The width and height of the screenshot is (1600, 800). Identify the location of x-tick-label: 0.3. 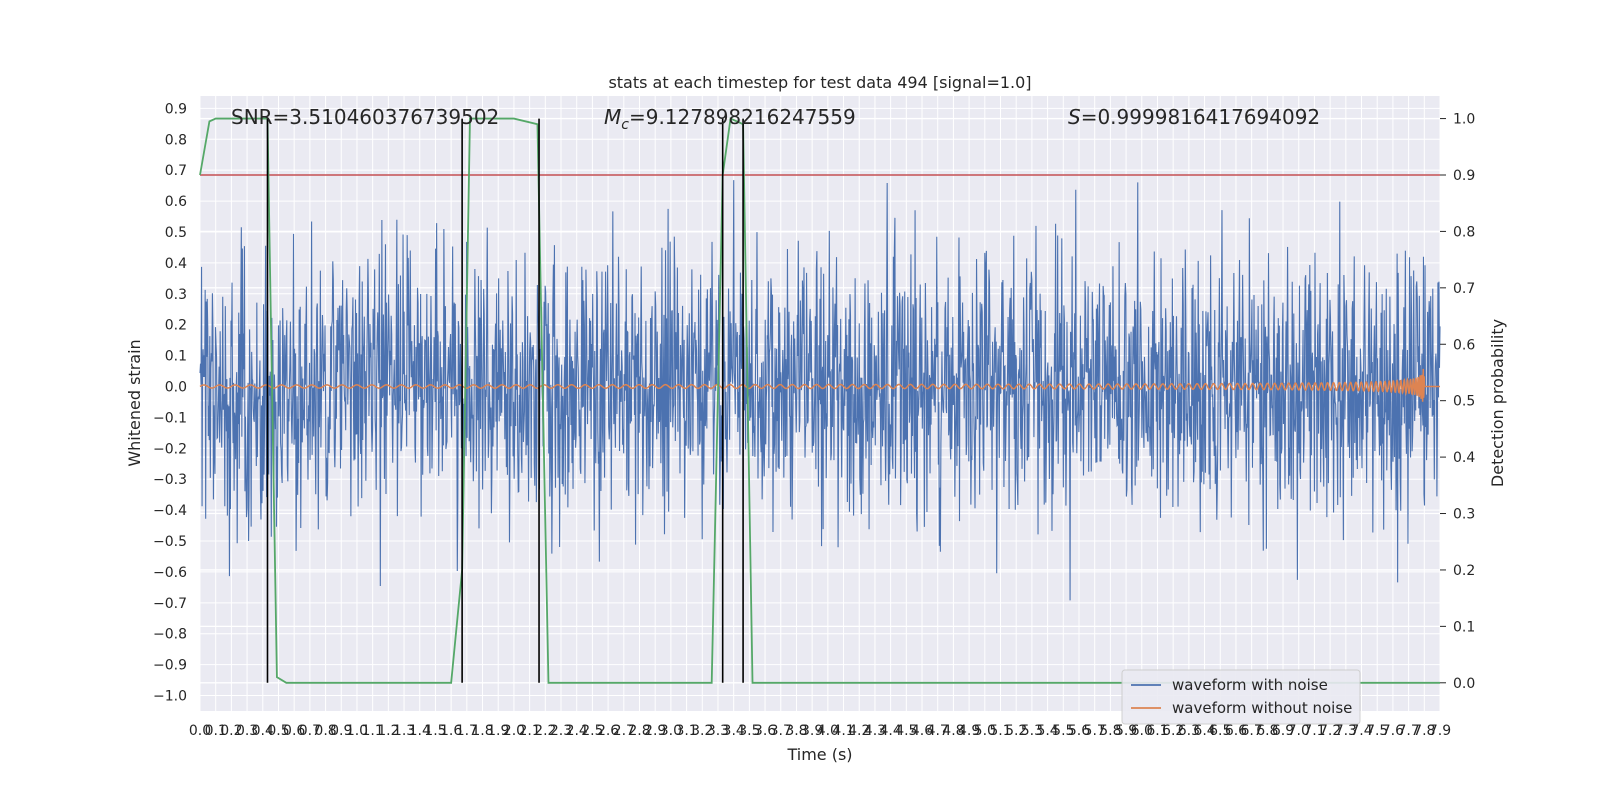
(247, 731).